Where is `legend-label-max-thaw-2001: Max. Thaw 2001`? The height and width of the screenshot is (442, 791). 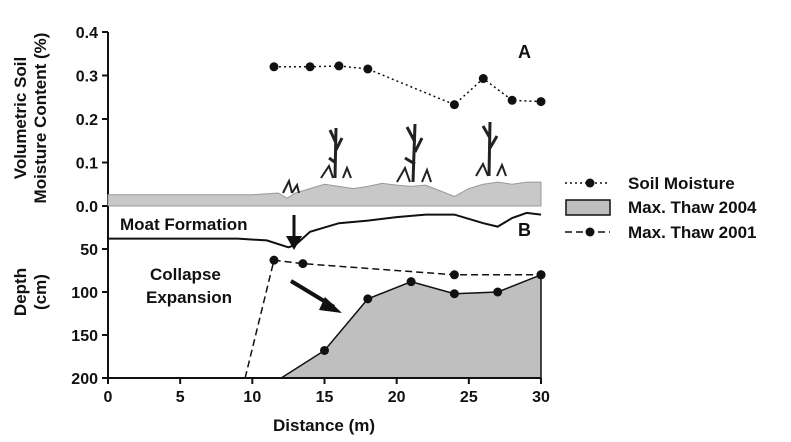 legend-label-max-thaw-2001: Max. Thaw 2001 is located at coordinates (692, 232).